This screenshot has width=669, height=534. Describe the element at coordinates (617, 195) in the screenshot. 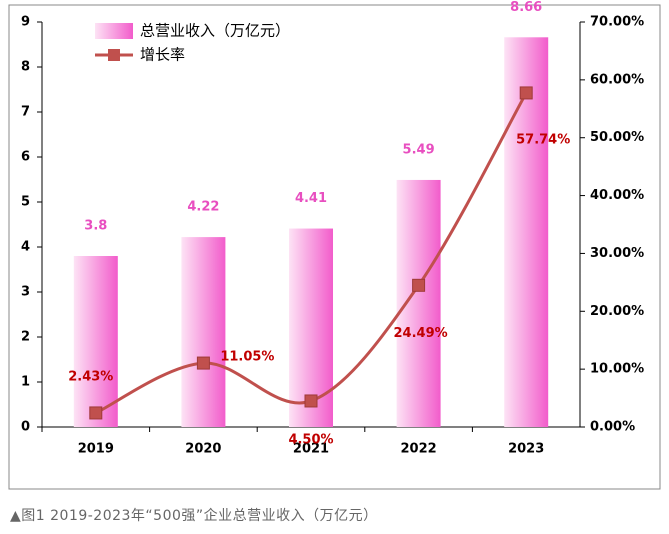

I see `y2-tick-label: 40.00%` at that location.